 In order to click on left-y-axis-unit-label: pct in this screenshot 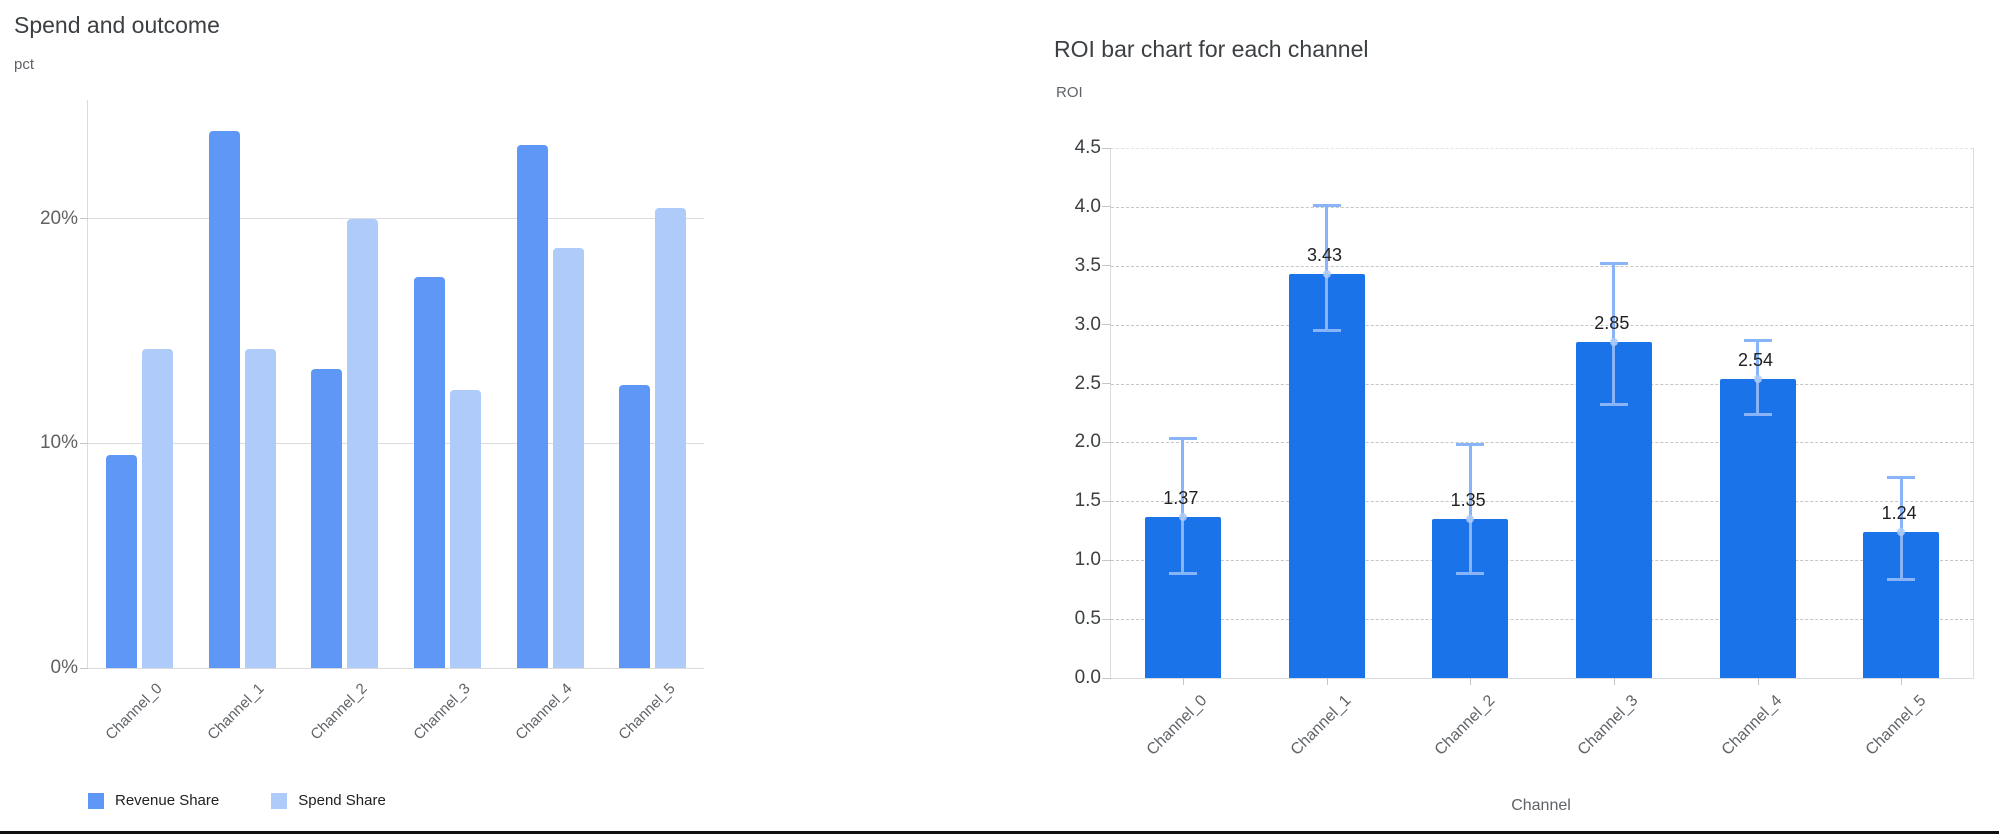, I will do `click(24, 64)`.